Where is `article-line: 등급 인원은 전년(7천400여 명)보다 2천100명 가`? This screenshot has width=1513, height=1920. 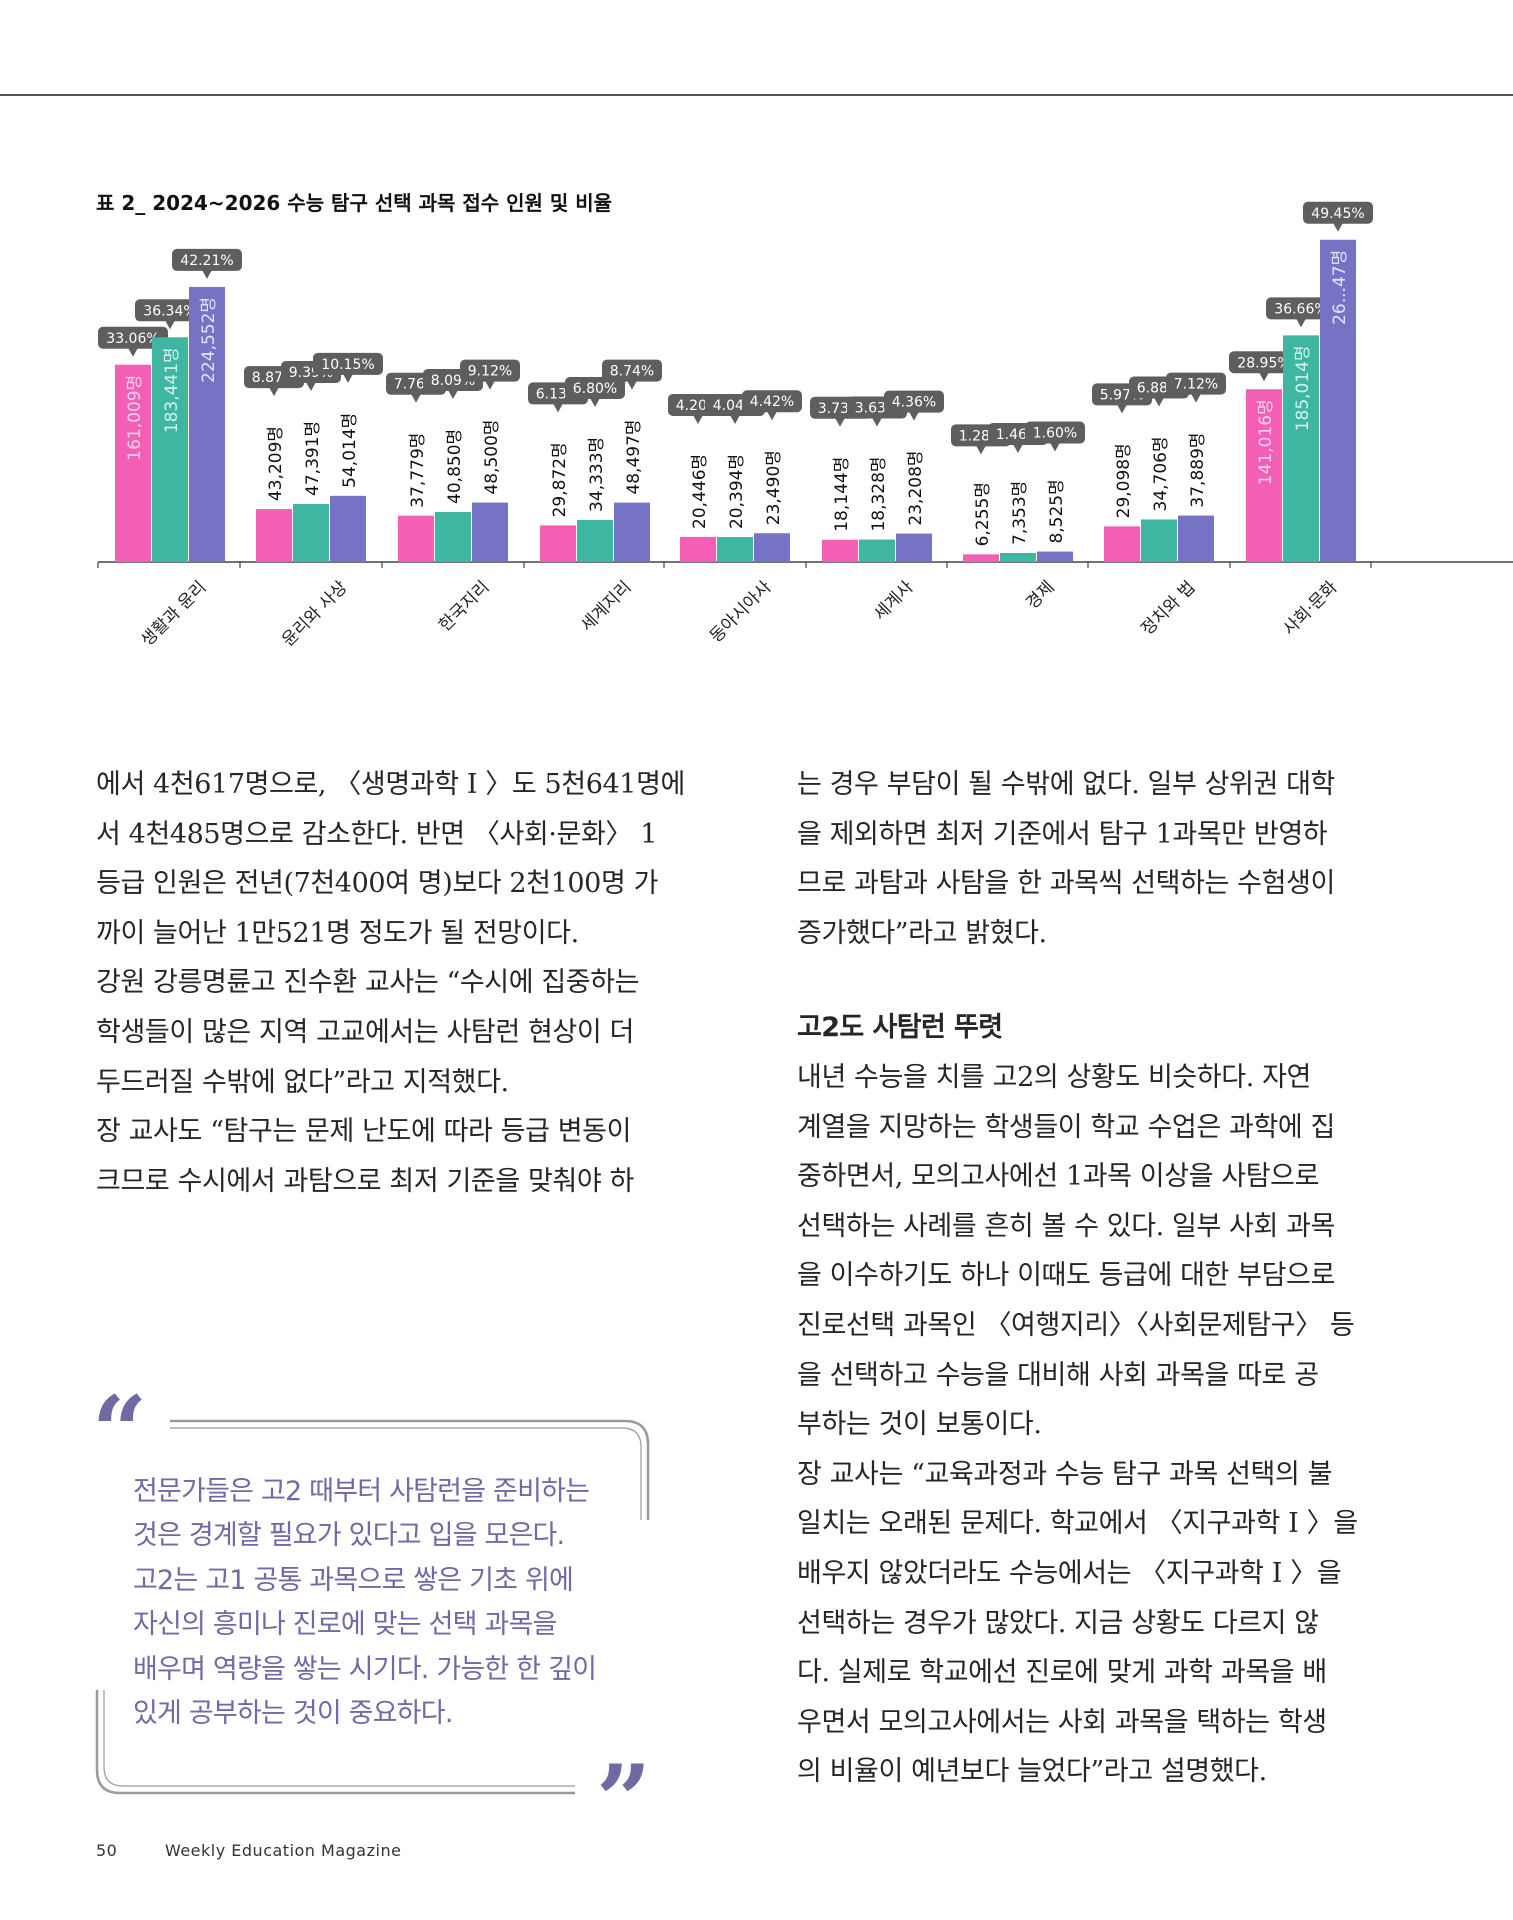
article-line: 등급 인원은 전년(7천400여 명)보다 2천100명 가 is located at coordinates (377, 884).